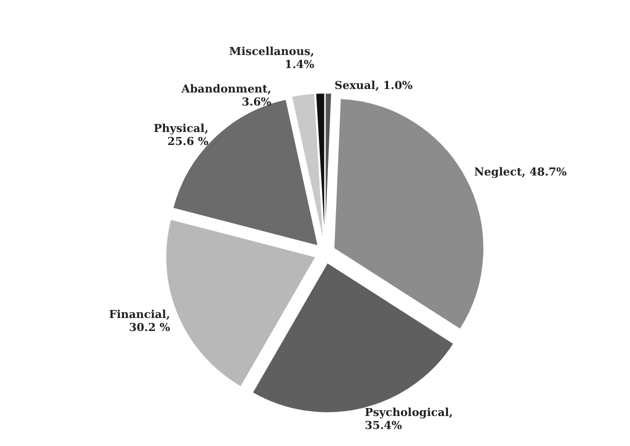 The width and height of the screenshot is (630, 446). Describe the element at coordinates (269, 51) in the screenshot. I see `slice-label: Miscellanous` at that location.